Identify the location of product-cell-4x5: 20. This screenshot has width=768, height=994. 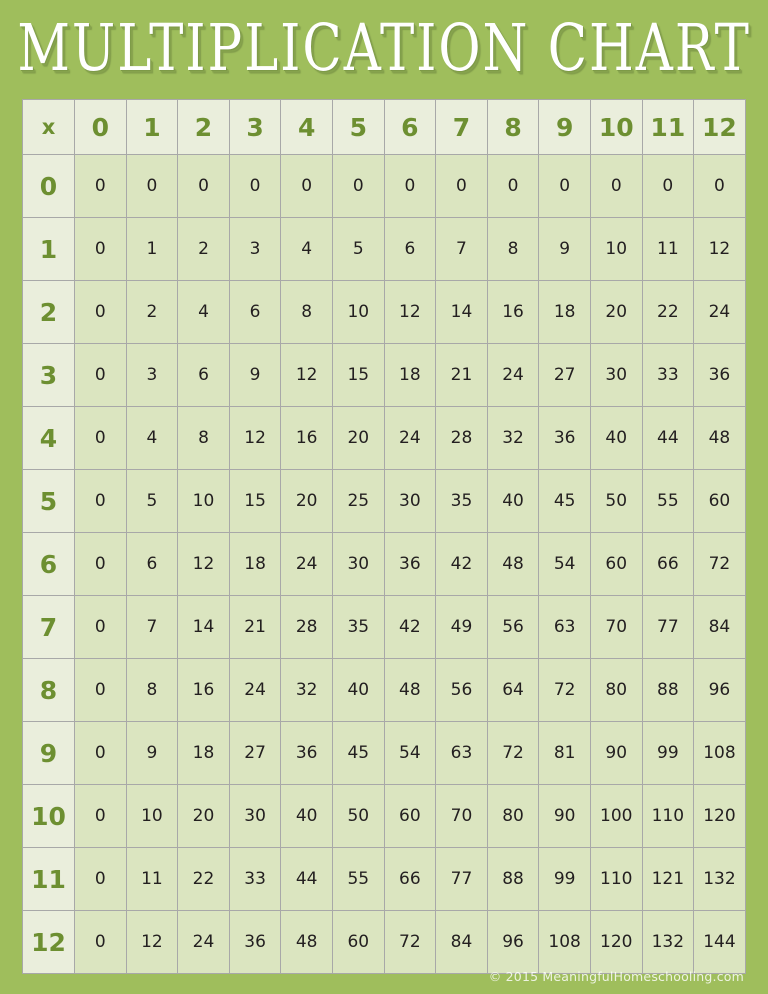
(358, 438).